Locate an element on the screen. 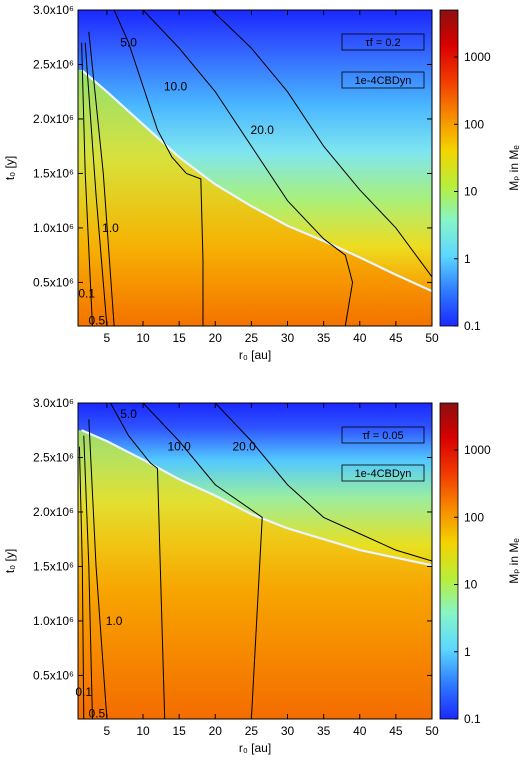 Image resolution: width=520 pixels, height=763 pixels. iso-boundary-line is located at coordinates (257, 498).